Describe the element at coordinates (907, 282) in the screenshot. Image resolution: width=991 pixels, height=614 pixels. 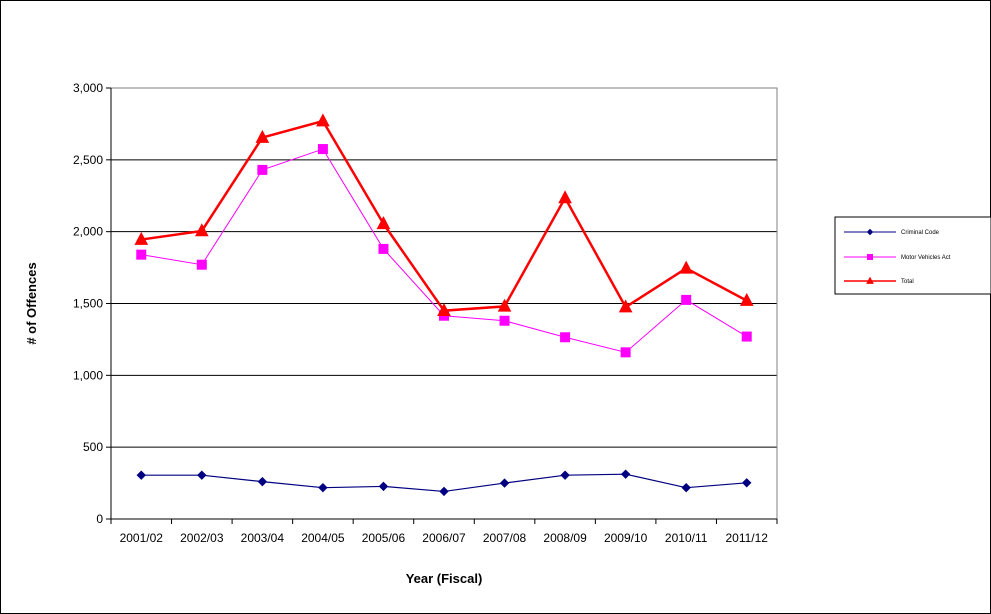
I see `legend-label: Total` at that location.